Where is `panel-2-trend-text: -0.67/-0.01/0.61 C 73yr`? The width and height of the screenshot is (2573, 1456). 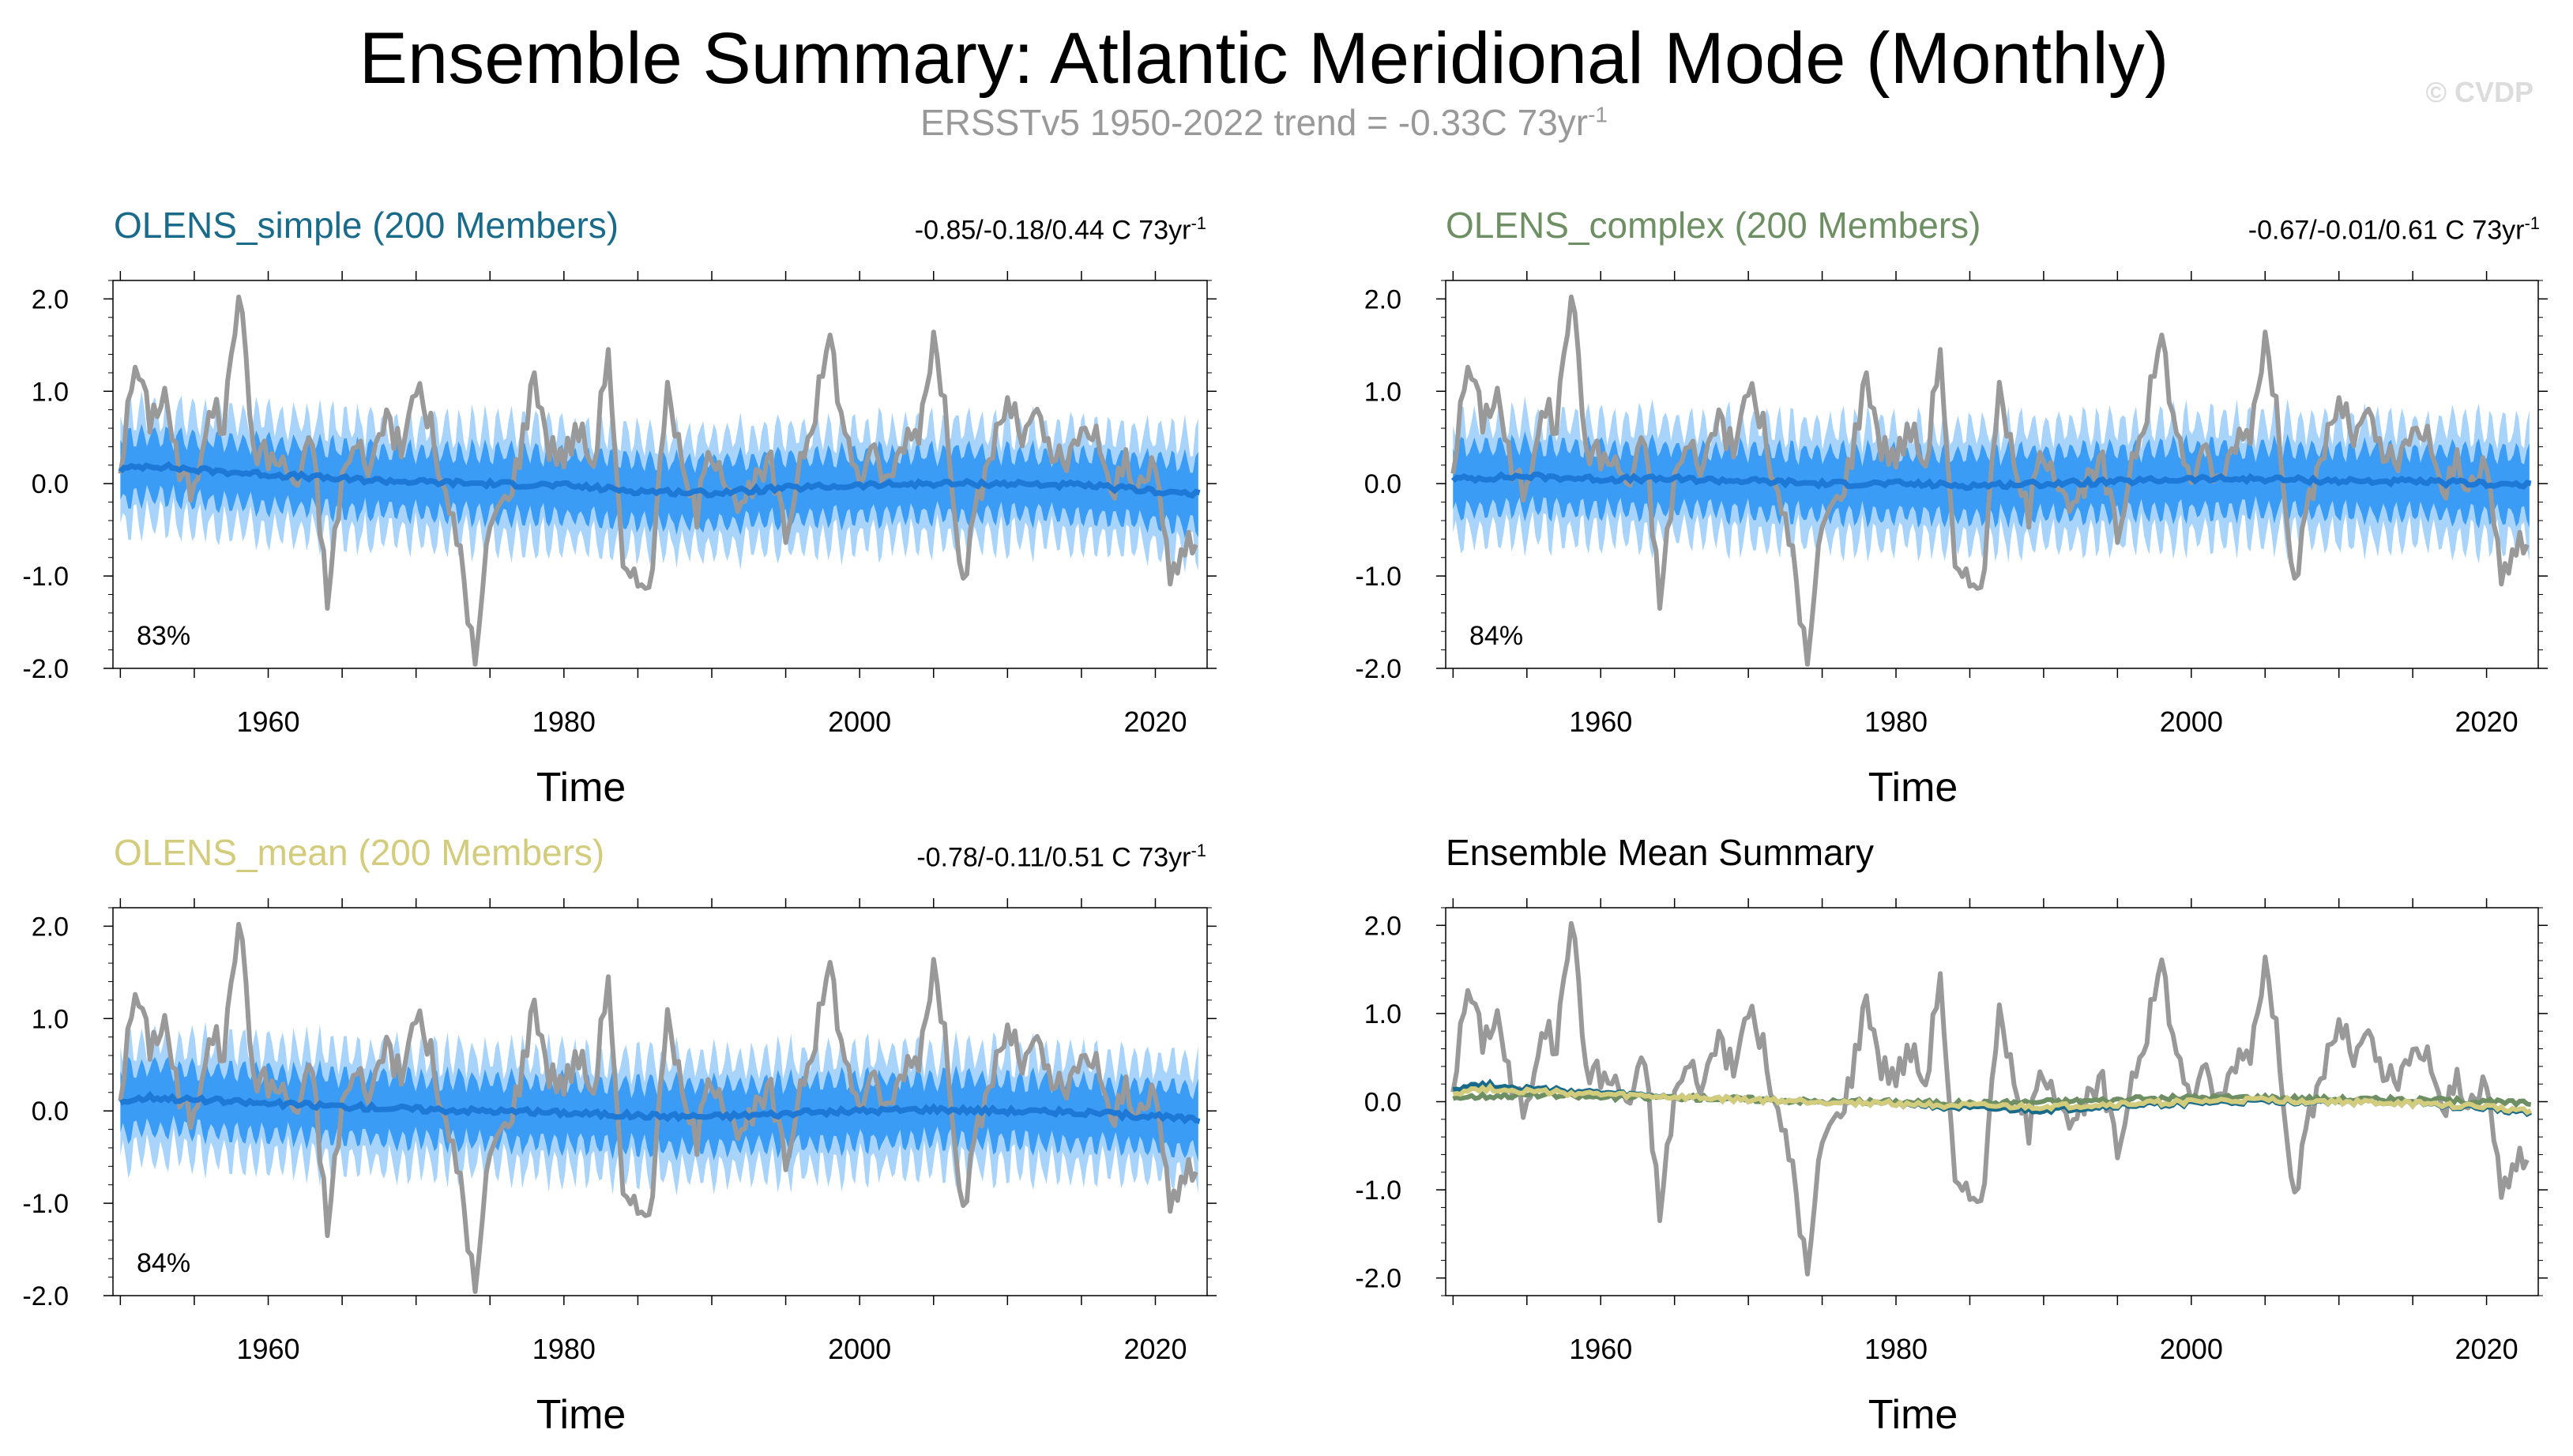
panel-2-trend-text: -0.67/-0.01/0.61 C 73yr is located at coordinates (2386, 230).